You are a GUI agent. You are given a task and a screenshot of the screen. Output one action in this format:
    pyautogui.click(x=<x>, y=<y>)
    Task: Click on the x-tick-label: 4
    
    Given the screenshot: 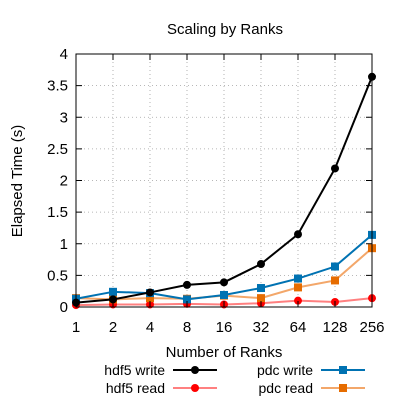 What is the action you would take?
    pyautogui.click(x=150, y=327)
    